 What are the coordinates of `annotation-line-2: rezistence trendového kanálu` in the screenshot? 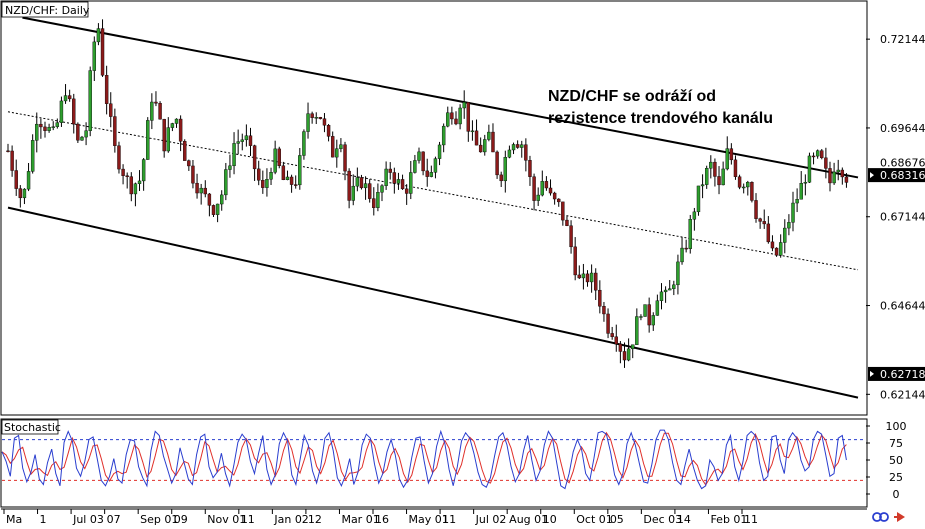 It's located at (660, 118).